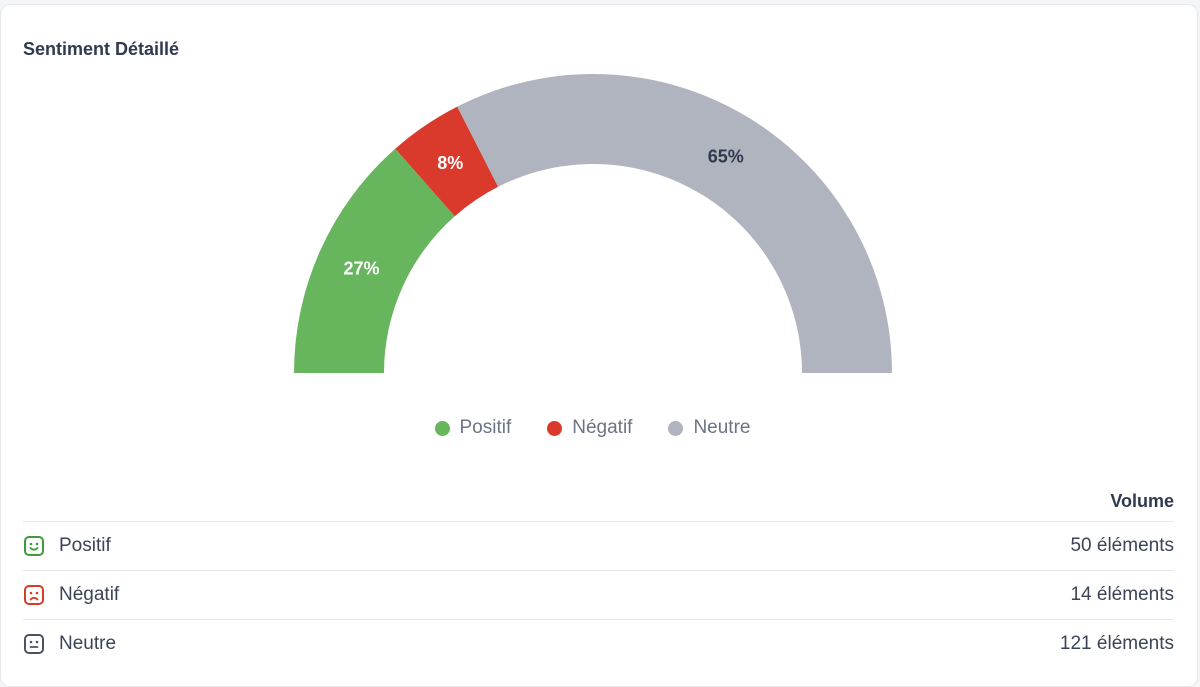  I want to click on volume-column-header: Volume, so click(1142, 500).